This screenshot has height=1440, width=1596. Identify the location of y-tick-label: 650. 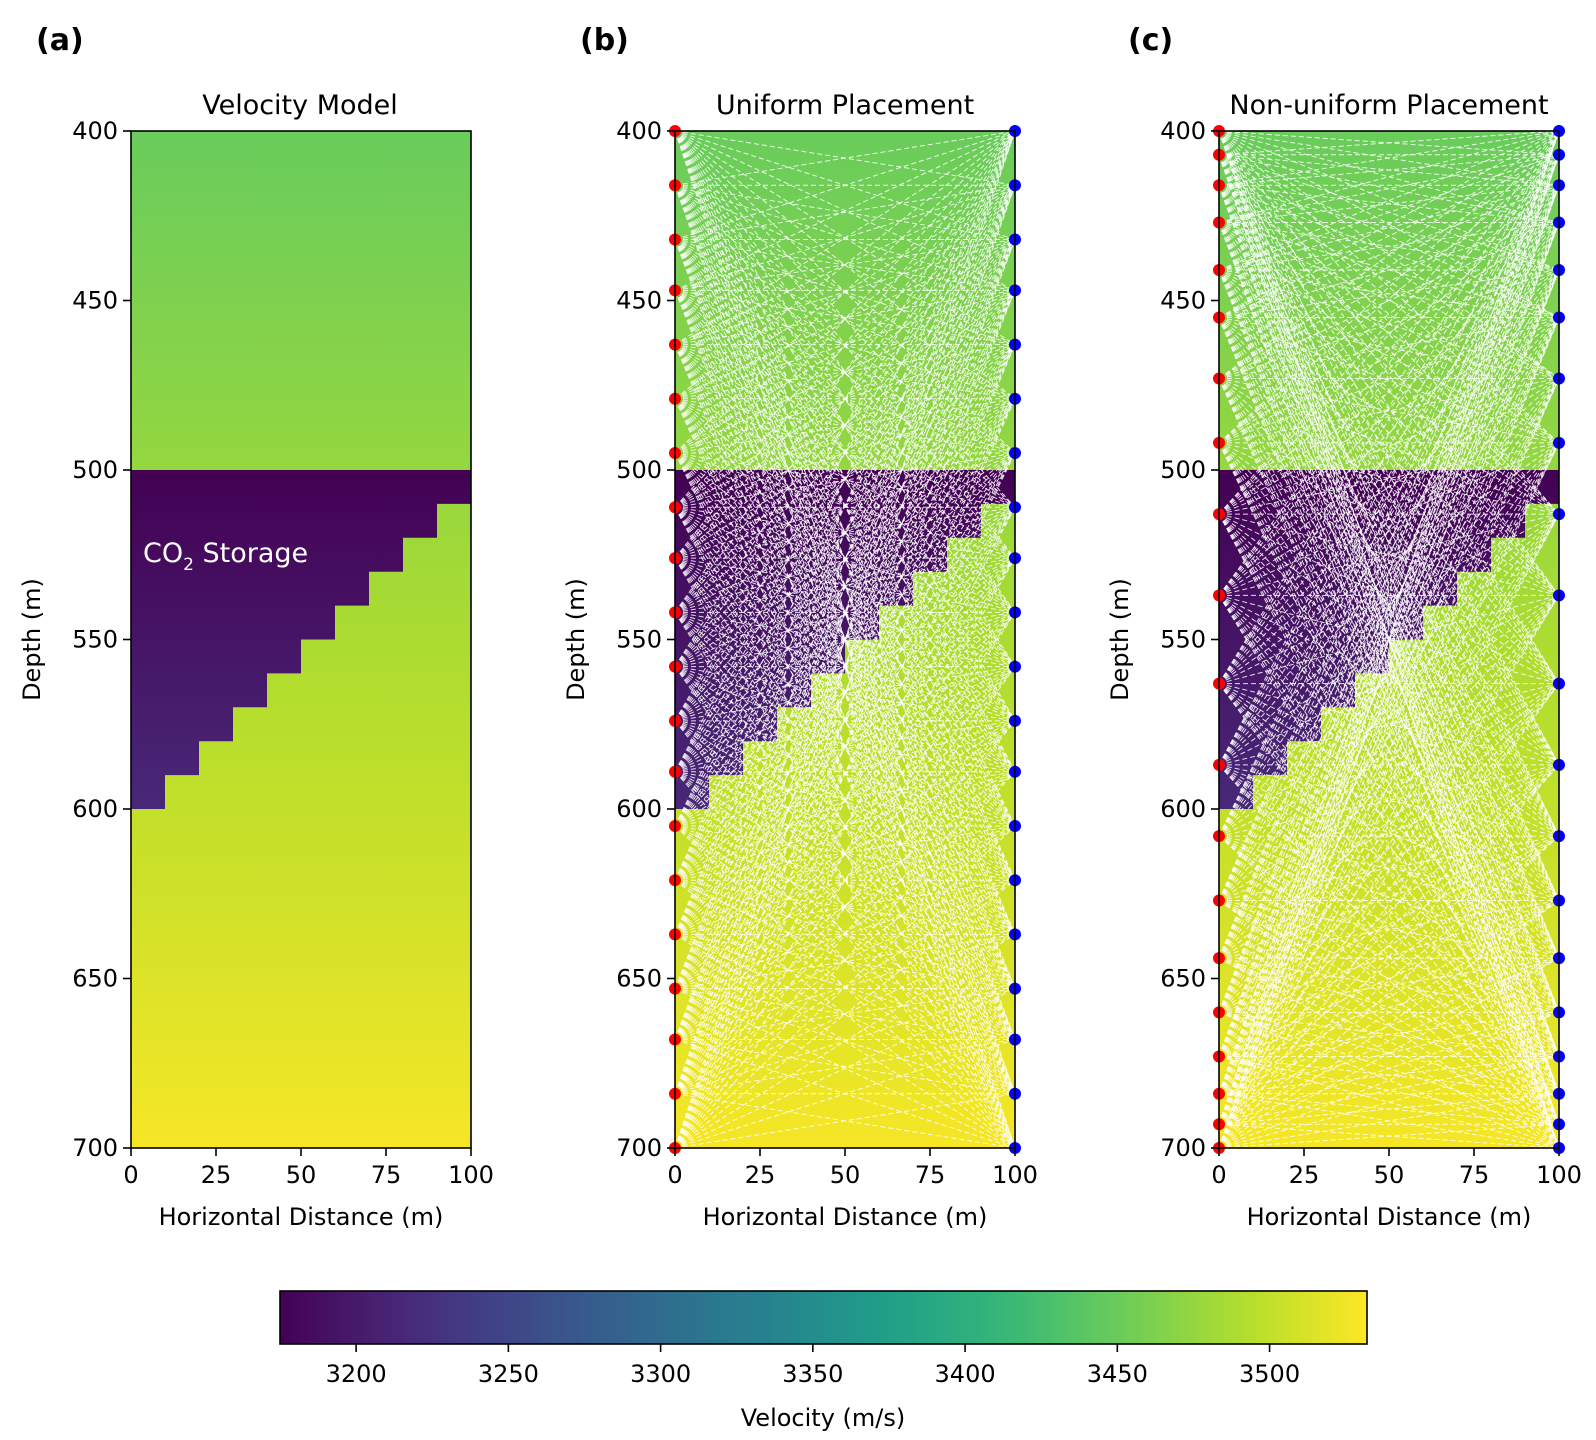
(1183, 979).